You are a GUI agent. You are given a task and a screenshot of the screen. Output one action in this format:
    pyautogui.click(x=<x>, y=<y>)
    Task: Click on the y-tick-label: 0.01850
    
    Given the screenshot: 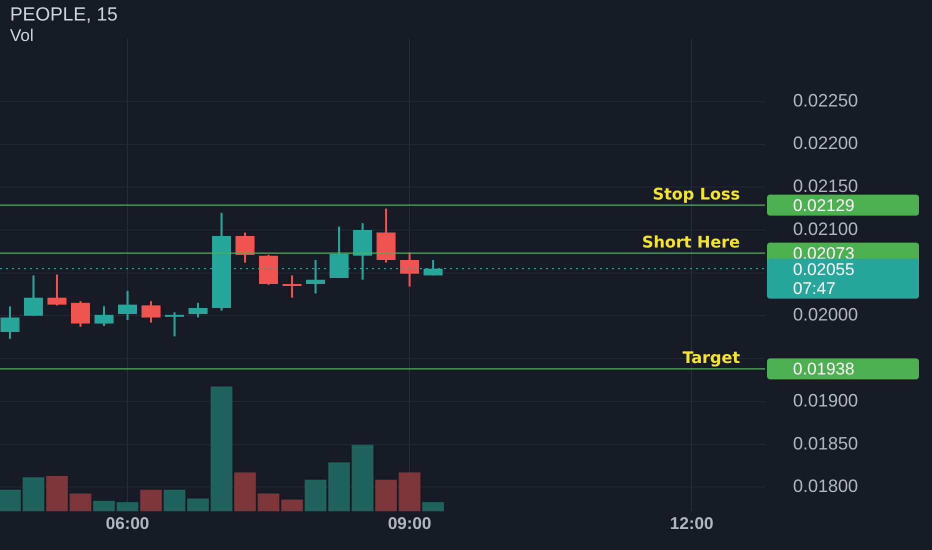 What is the action you would take?
    pyautogui.click(x=825, y=443)
    